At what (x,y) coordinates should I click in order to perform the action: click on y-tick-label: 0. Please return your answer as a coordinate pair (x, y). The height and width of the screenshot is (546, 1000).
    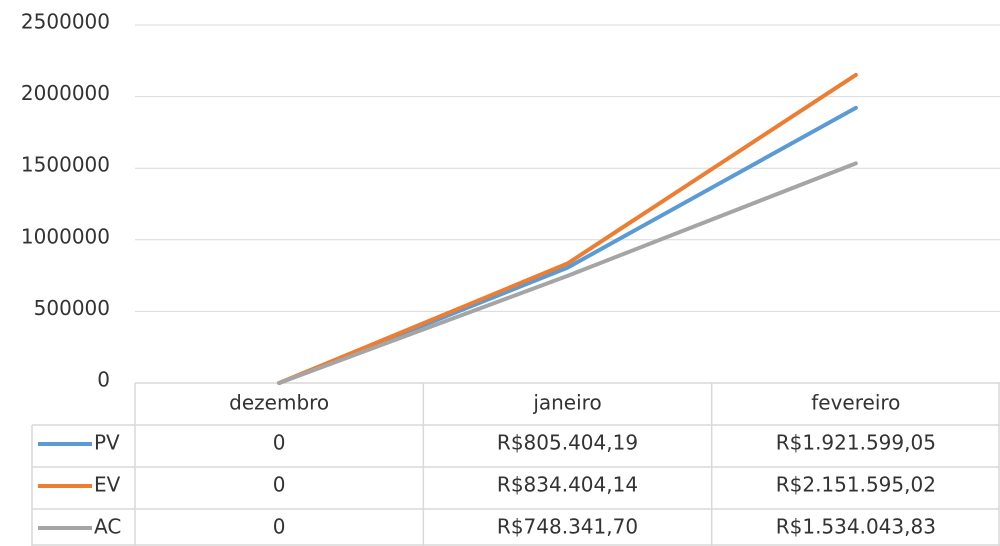
    Looking at the image, I should click on (103, 380).